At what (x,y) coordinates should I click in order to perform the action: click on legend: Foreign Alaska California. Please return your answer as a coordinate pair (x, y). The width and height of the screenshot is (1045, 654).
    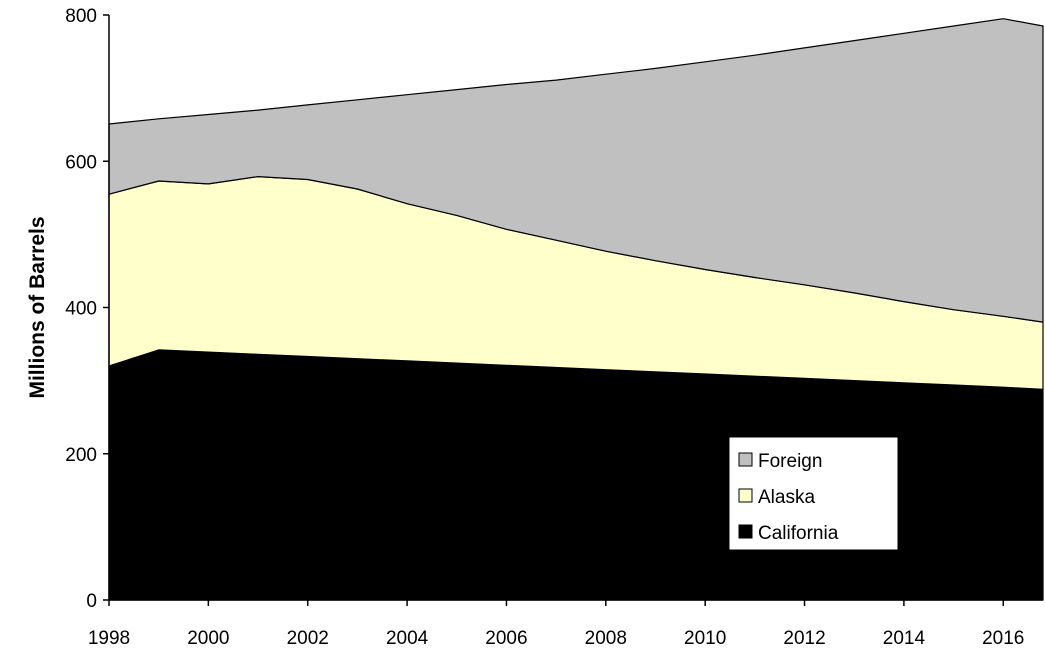
    Looking at the image, I should click on (813, 493).